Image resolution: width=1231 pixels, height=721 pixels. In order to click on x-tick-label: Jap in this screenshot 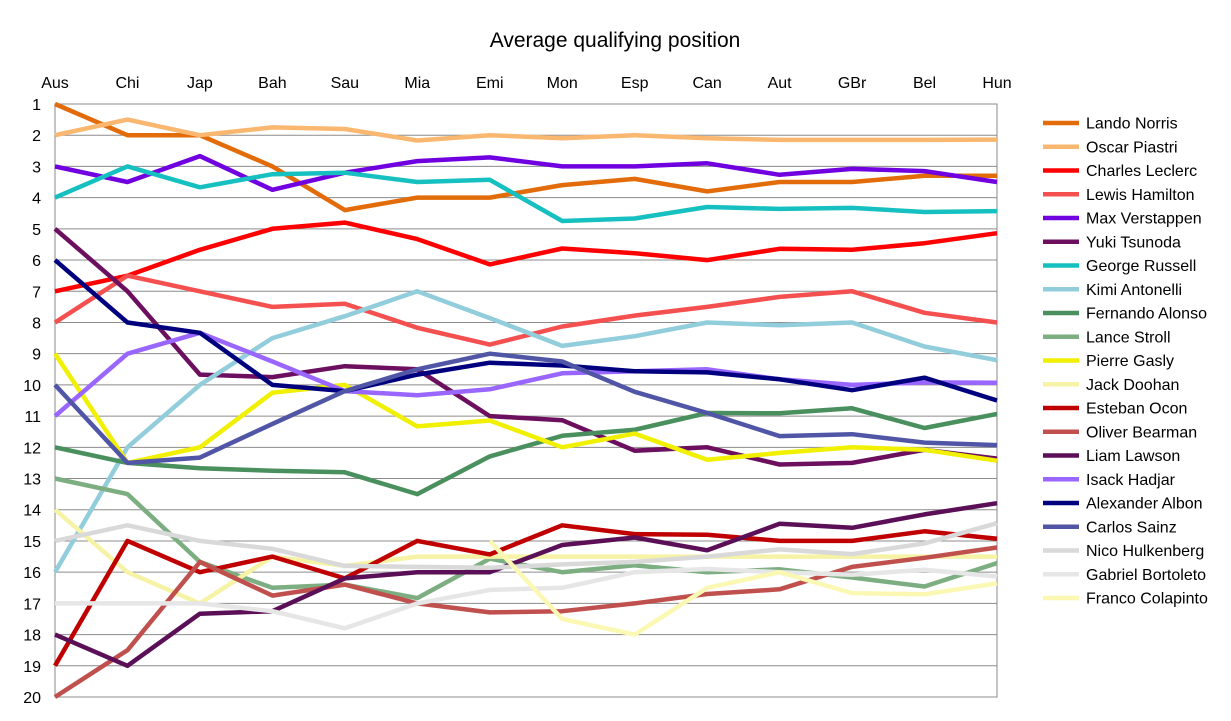, I will do `click(200, 83)`.